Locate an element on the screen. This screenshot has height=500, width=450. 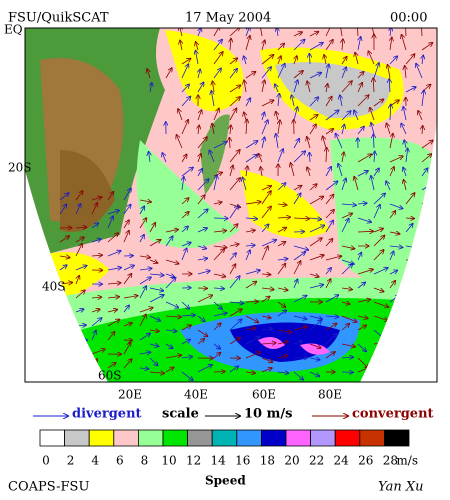
colorbar-tick-label: 18 is located at coordinates (267, 461).